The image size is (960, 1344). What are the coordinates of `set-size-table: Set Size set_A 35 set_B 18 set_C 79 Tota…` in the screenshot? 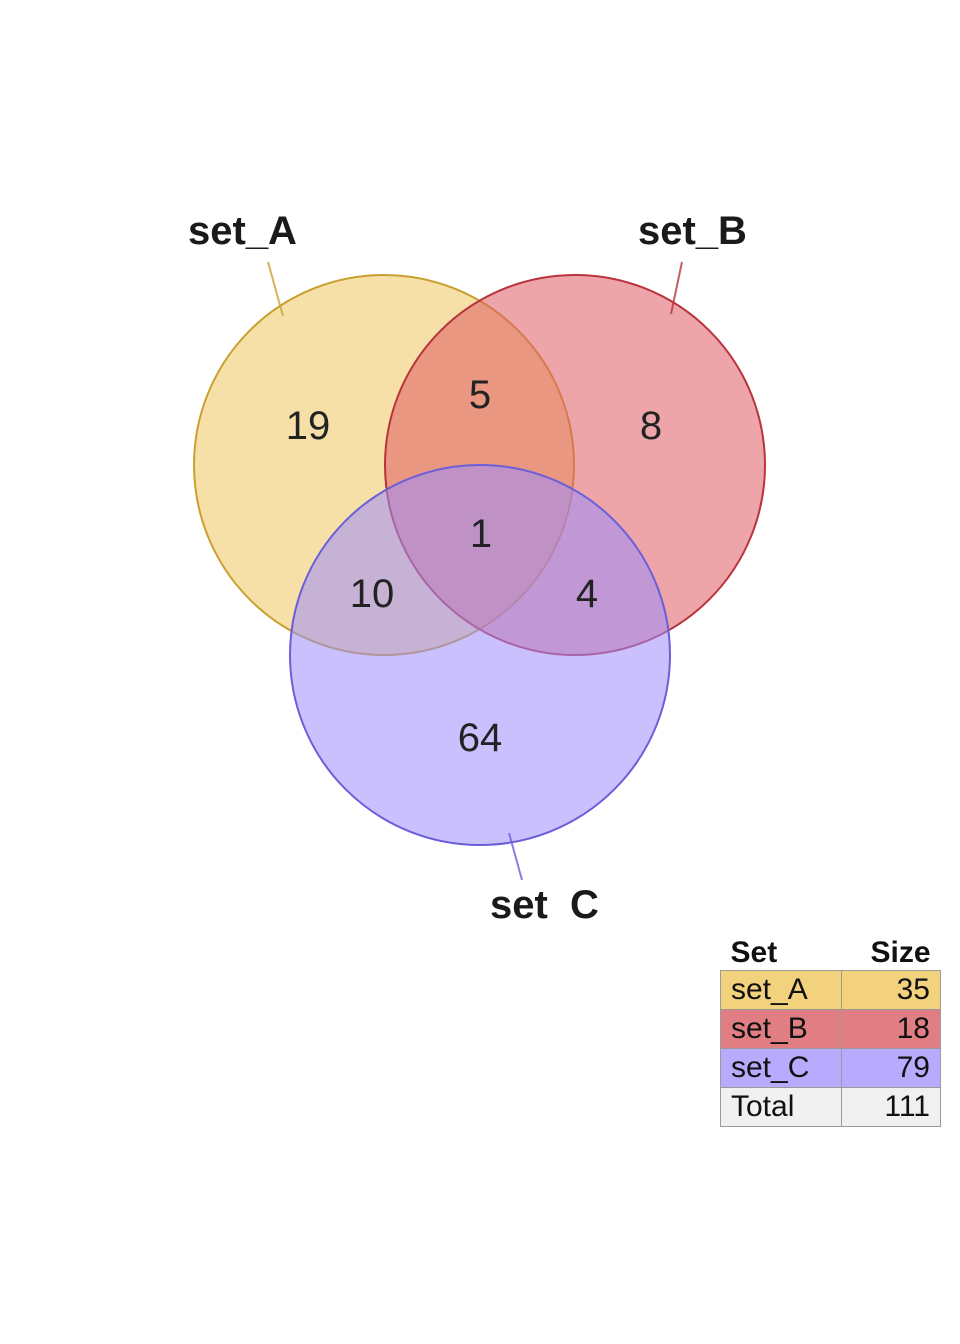 It's located at (830, 1028).